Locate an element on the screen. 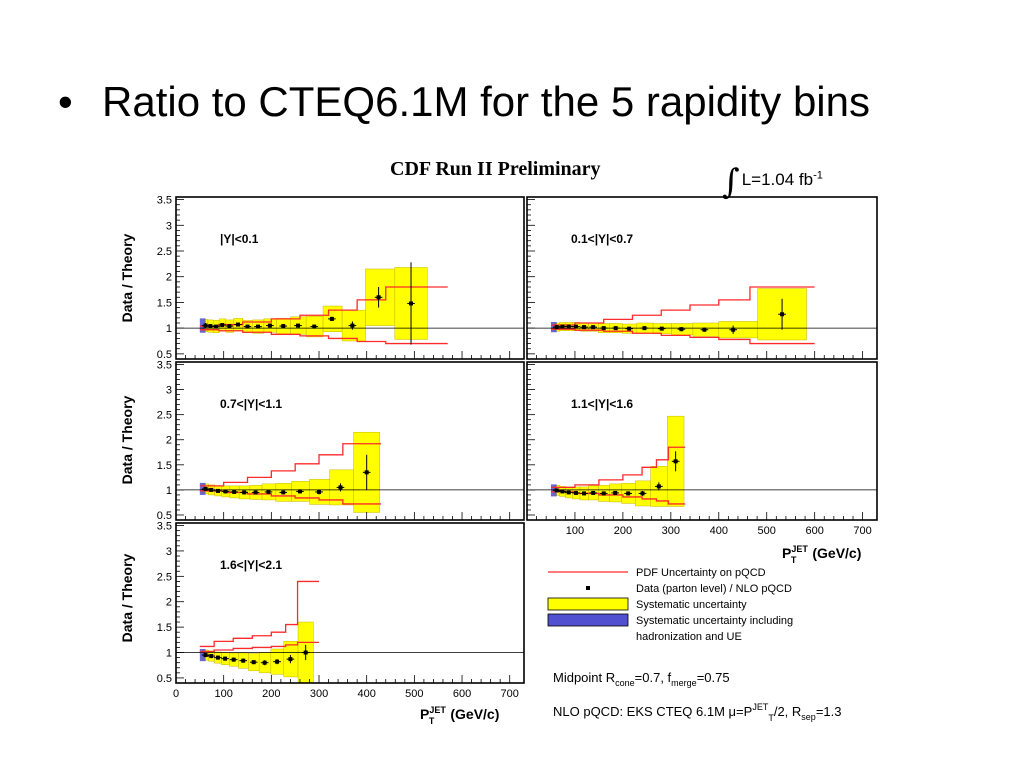 The width and height of the screenshot is (1024, 768). panel-label: |Y|<0.1 is located at coordinates (239, 239).